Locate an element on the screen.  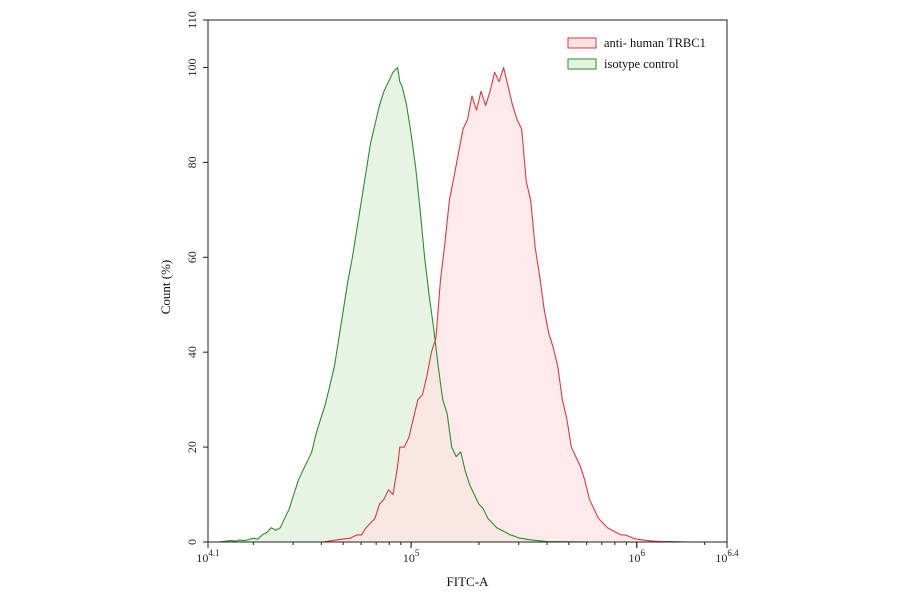
y-tick-label: 40 is located at coordinates (192, 352).